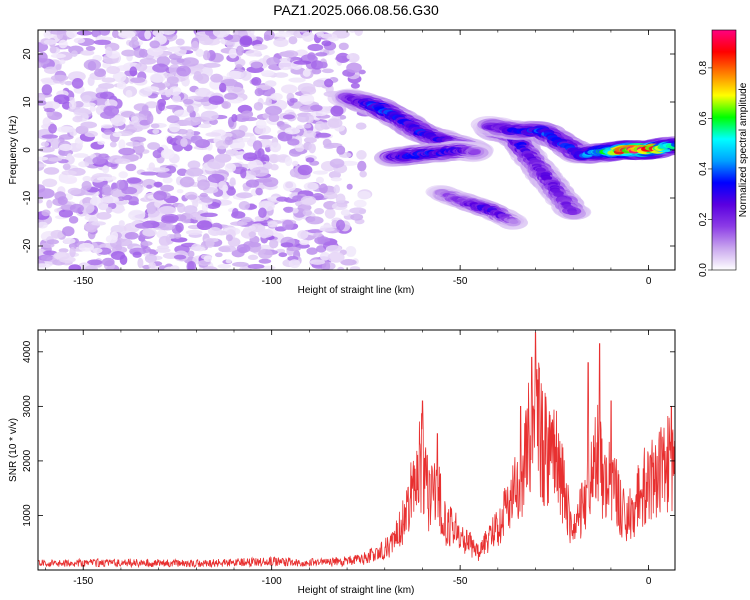  What do you see at coordinates (27, 515) in the screenshot?
I see `snr-y-tick-label: 1000` at bounding box center [27, 515].